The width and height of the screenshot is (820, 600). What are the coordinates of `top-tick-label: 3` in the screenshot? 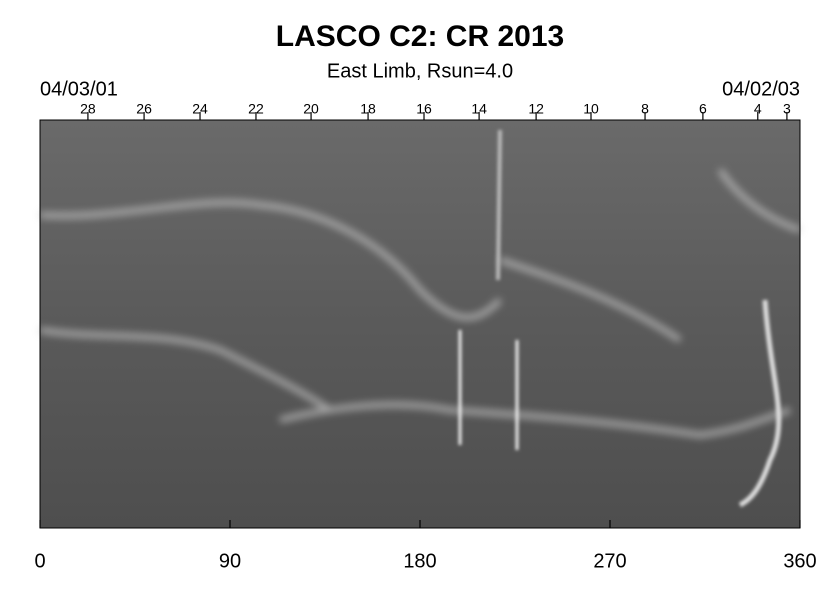 It's located at (787, 109).